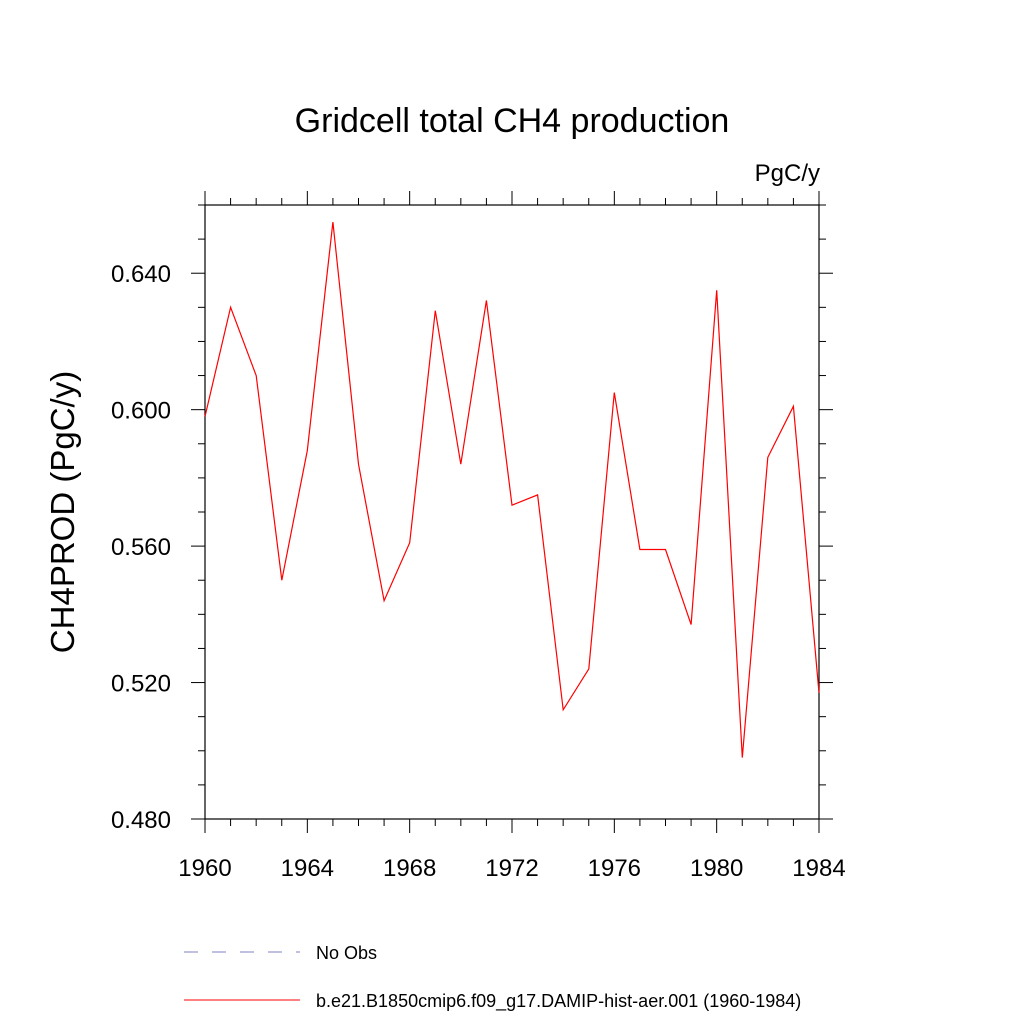 The image size is (1024, 1024). I want to click on x-tick-labels: 1960 1964 1968 1972 1976 1980 1984, so click(511, 868).